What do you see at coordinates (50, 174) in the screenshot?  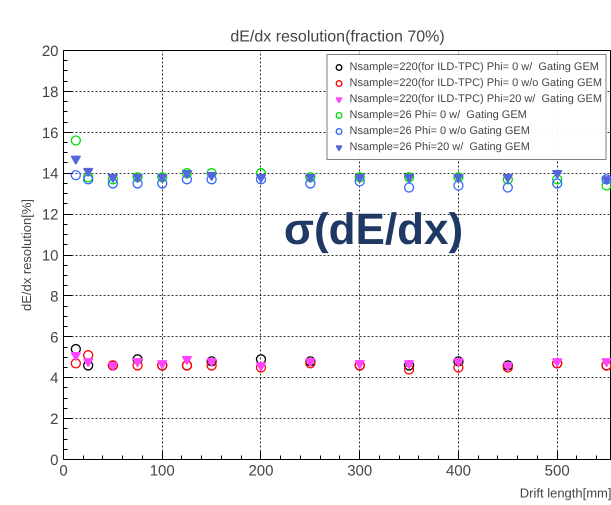 I see `y-tick-label: 14` at bounding box center [50, 174].